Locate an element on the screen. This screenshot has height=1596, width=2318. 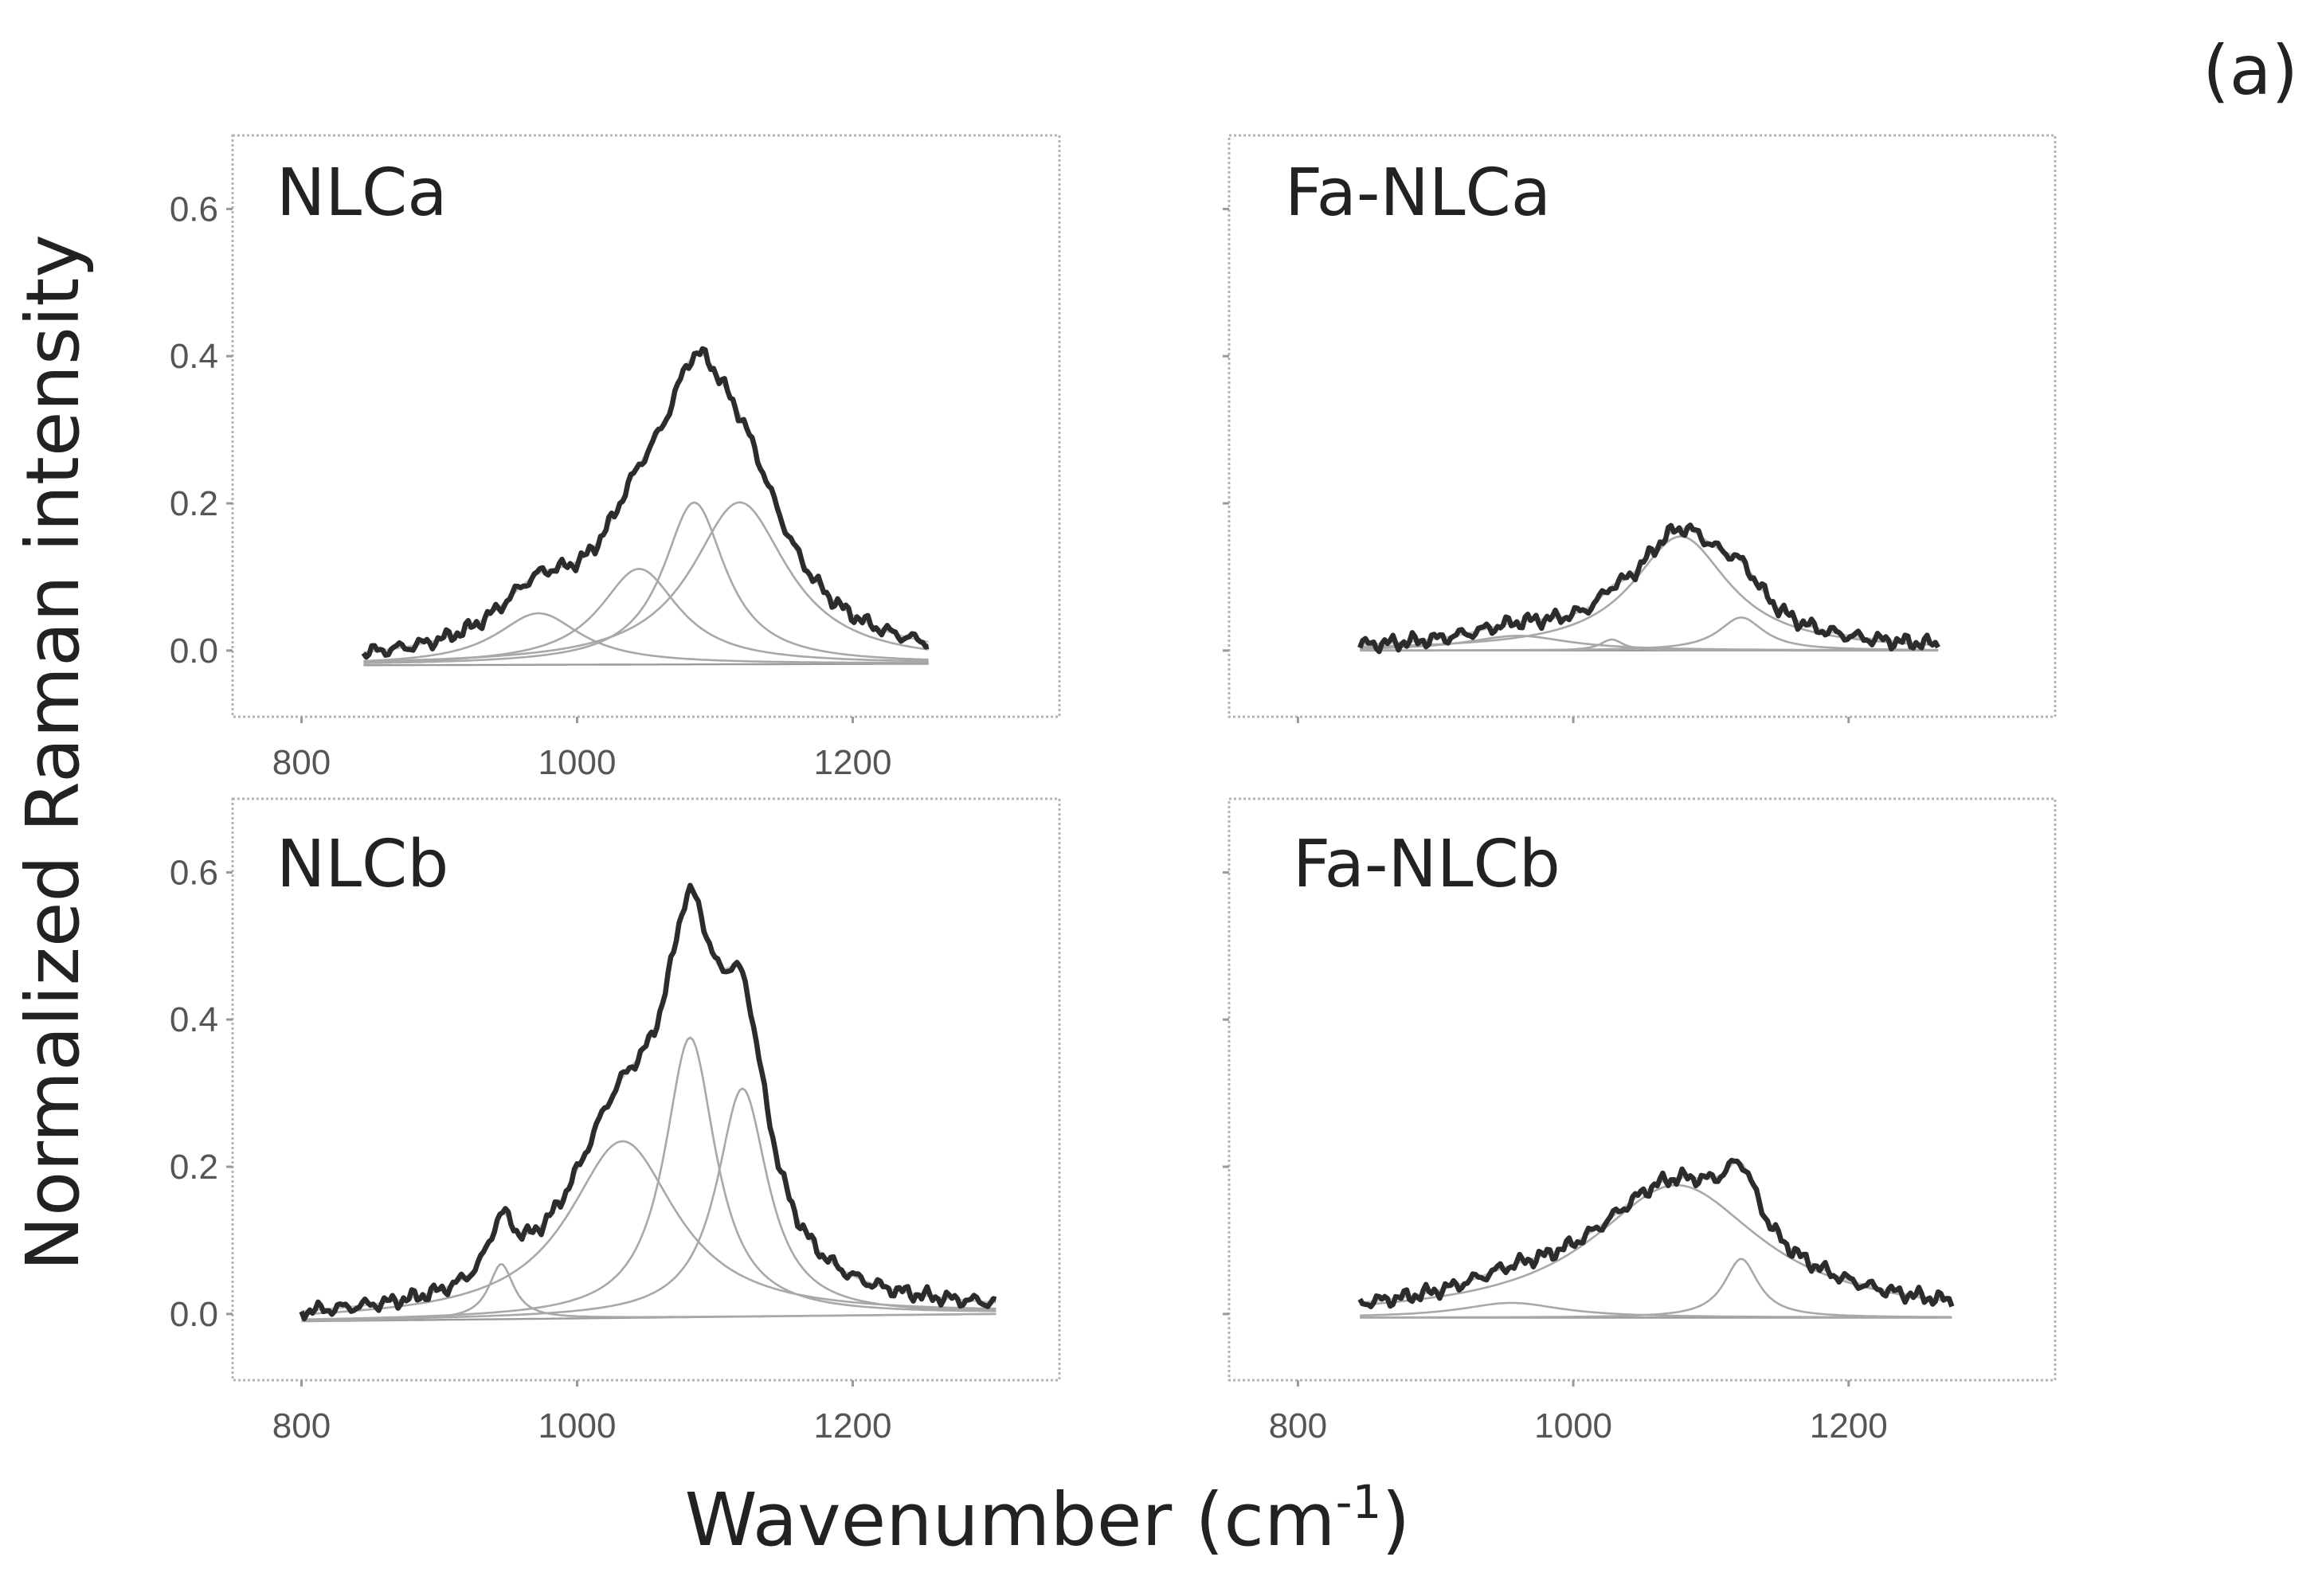
panel-fa-nlcb: Fa-NLCb 800 1000 1200 is located at coordinates (1640, 1121).